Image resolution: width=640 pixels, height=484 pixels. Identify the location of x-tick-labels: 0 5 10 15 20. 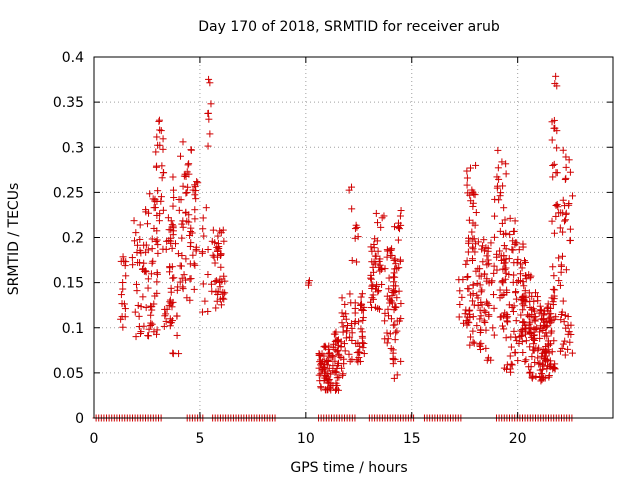
(308, 439).